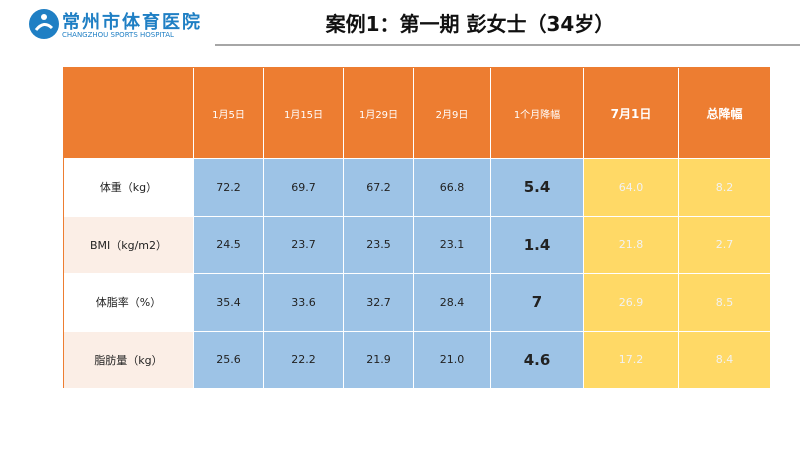 The height and width of the screenshot is (450, 800). What do you see at coordinates (452, 113) in the screenshot?
I see `column-header: 2月9日` at bounding box center [452, 113].